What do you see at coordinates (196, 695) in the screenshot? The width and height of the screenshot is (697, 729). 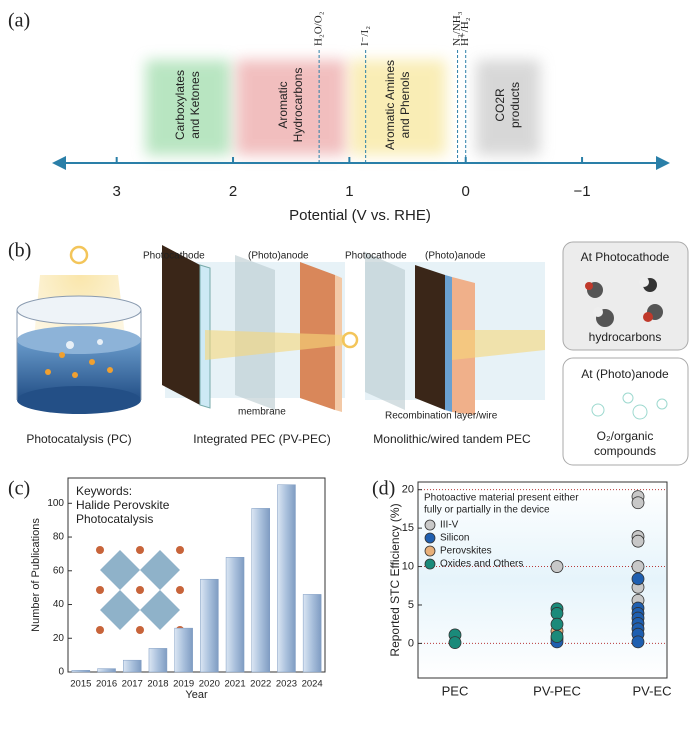 I see `x-axis-label: Year` at bounding box center [196, 695].